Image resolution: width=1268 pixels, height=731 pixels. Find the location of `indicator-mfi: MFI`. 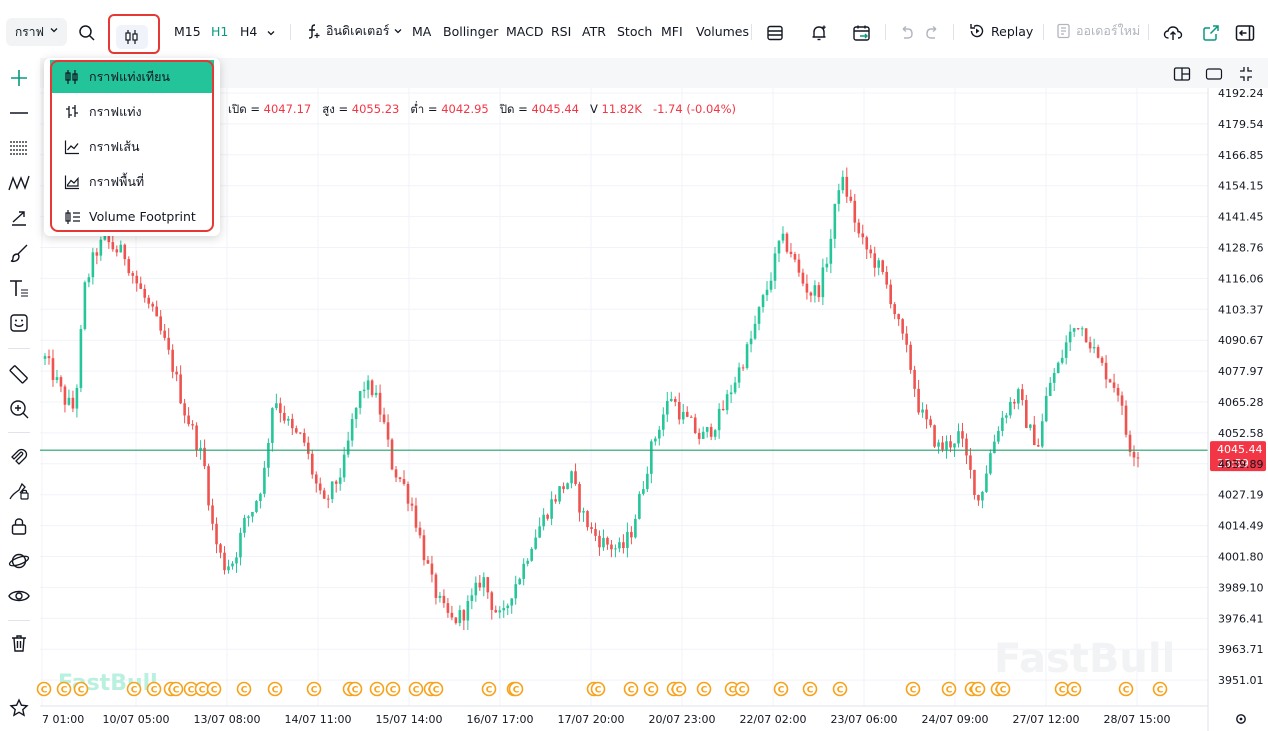

indicator-mfi: MFI is located at coordinates (672, 31).